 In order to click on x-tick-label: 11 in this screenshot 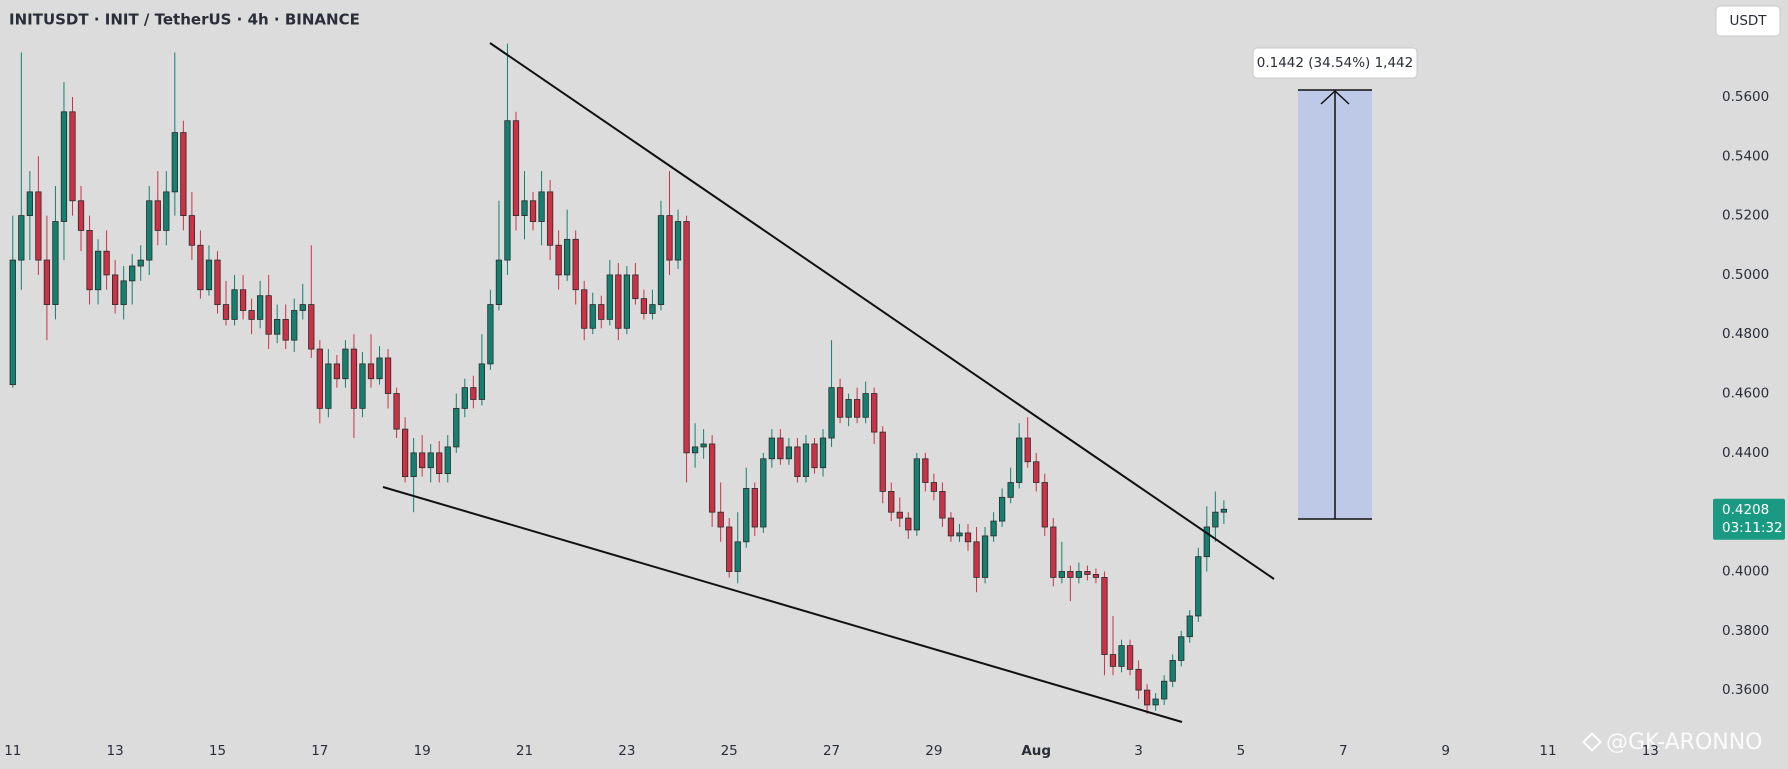, I will do `click(1547, 751)`.